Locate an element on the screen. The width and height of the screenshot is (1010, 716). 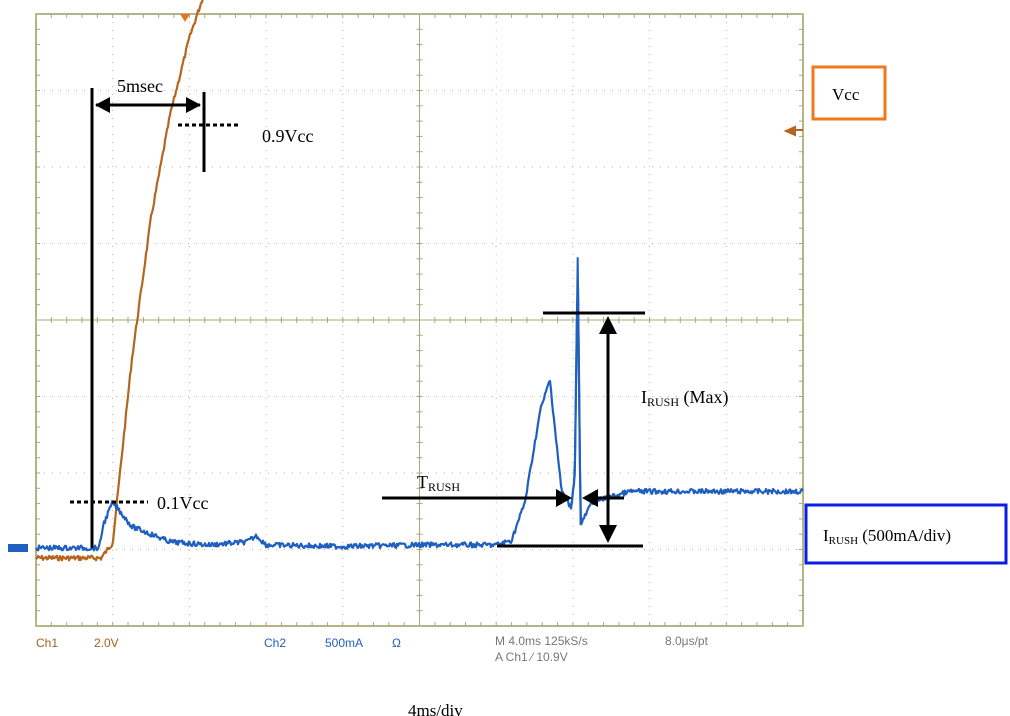
legend-irush-suffix: (500mA/div) is located at coordinates (904, 535).